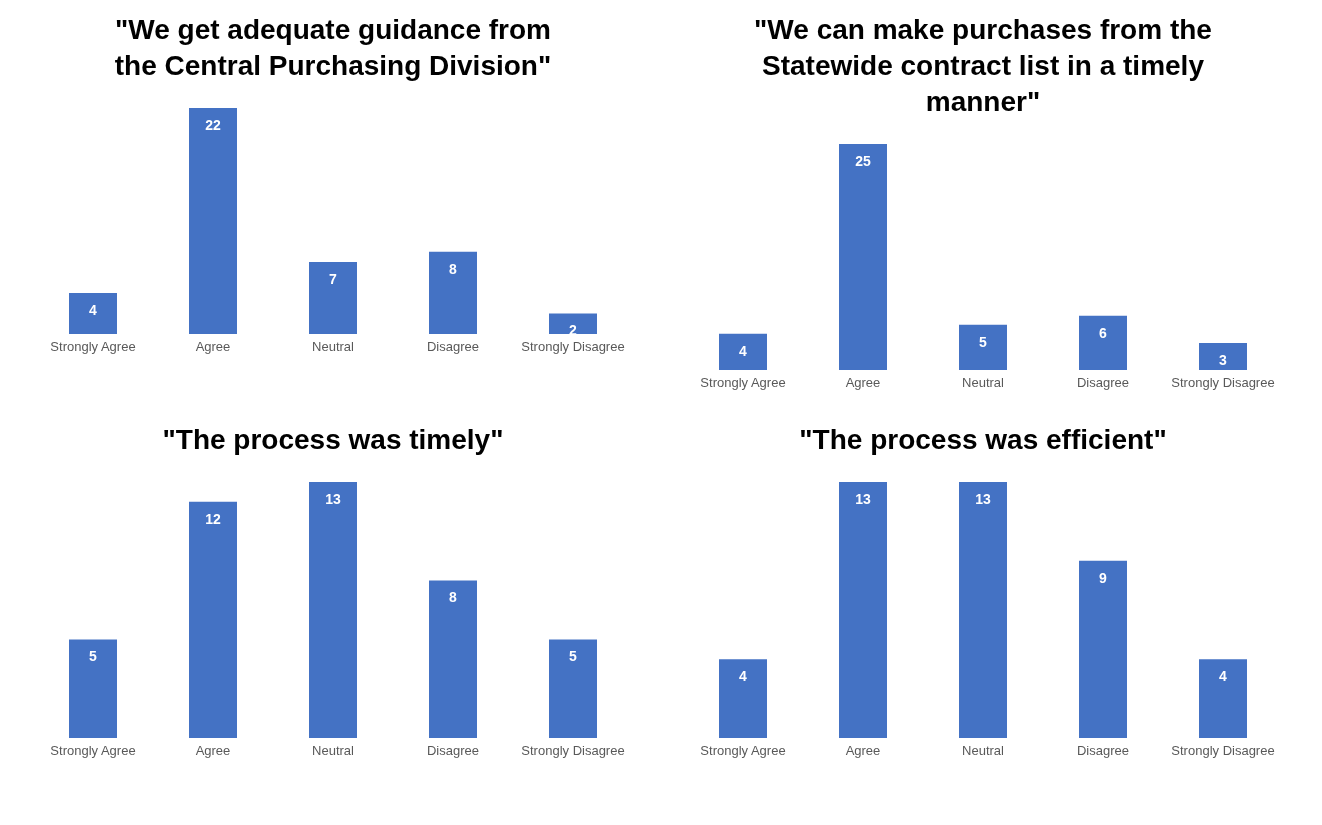  Describe the element at coordinates (983, 66) in the screenshot. I see `chart-title: "We can make purchases from the Statewide contract list in a timely manner"` at that location.